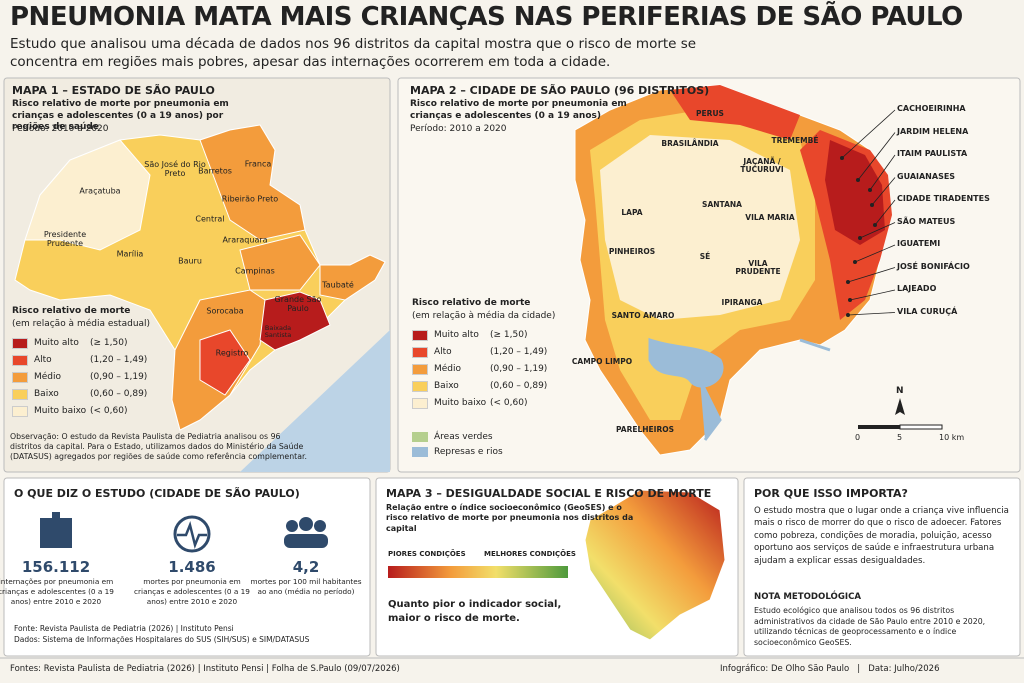  I want to click on map3-shape, so click(655, 565).